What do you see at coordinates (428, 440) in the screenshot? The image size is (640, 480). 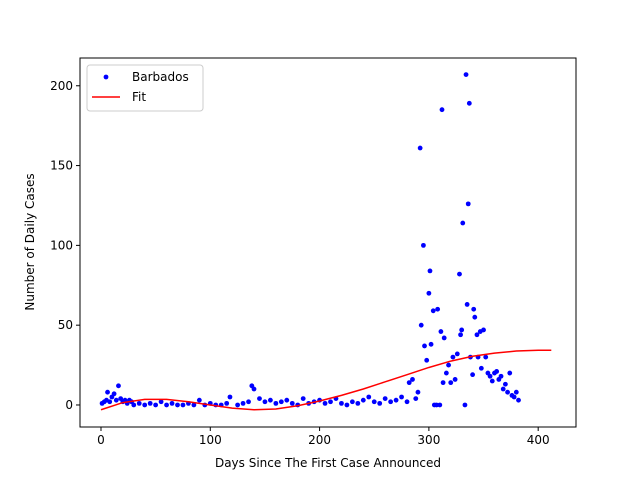 I see `x-tick-label: 300` at bounding box center [428, 440].